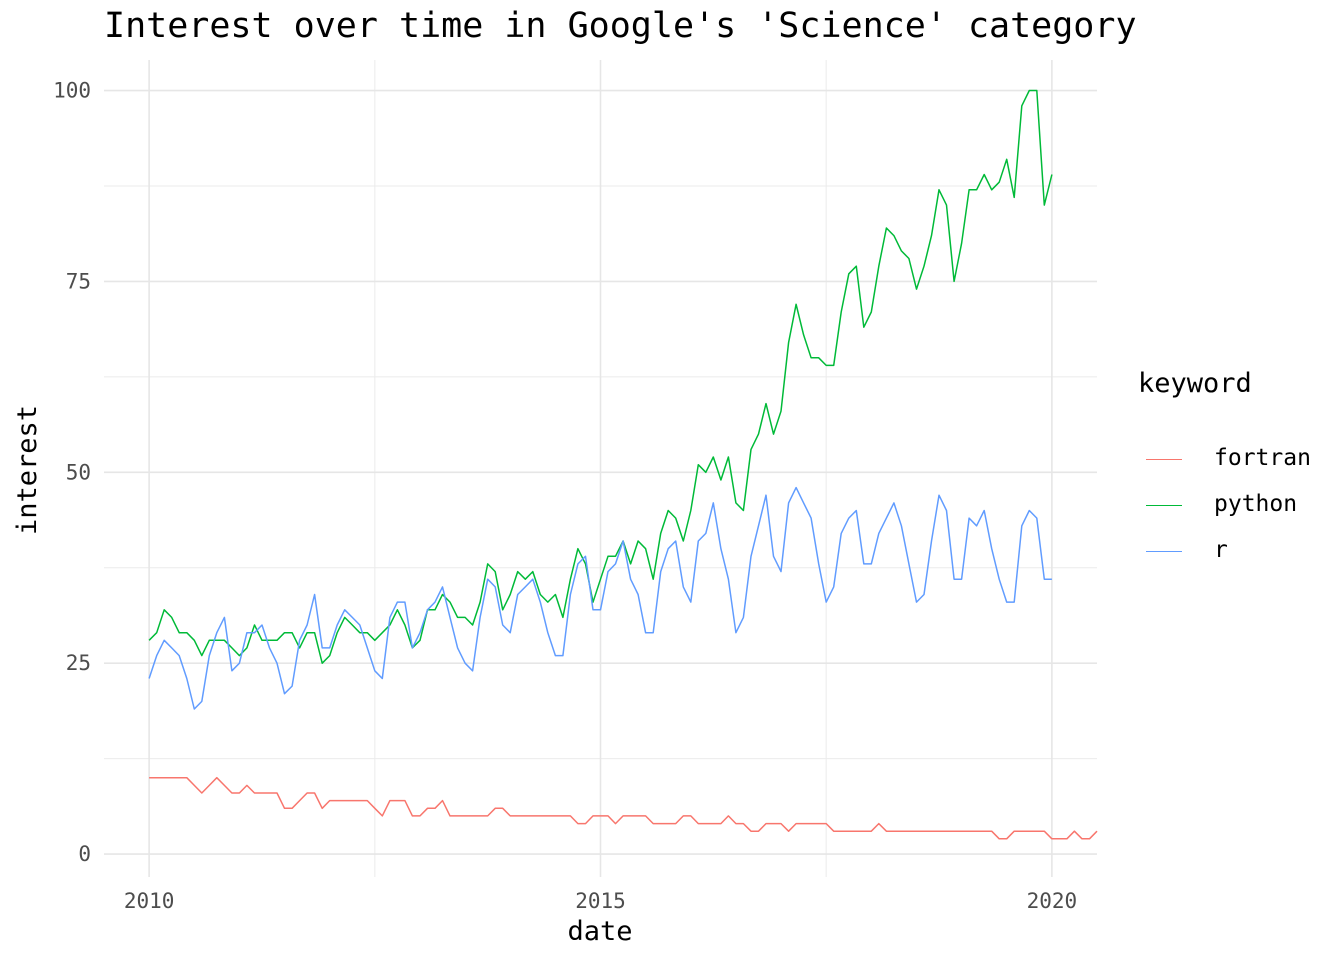  What do you see at coordinates (599, 931) in the screenshot?
I see `x-axis-title: date` at bounding box center [599, 931].